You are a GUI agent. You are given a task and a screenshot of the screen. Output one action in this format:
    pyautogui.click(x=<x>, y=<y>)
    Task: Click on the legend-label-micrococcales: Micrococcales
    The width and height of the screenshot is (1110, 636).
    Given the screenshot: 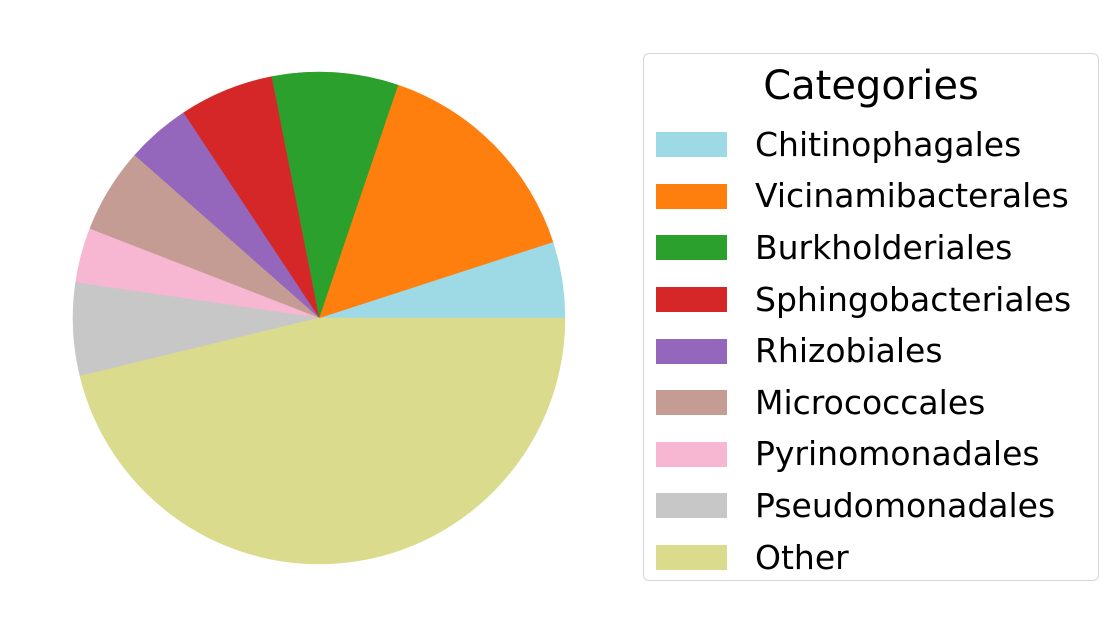 What is the action you would take?
    pyautogui.click(x=870, y=402)
    